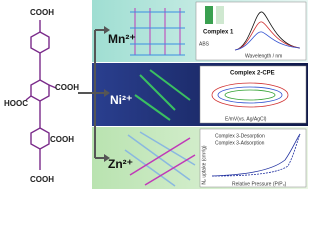 Image resolution: width=320 pixels, height=240 pixels. I want to click on axis-label: E/mV(vs. Ag/AgCl), so click(246, 119).